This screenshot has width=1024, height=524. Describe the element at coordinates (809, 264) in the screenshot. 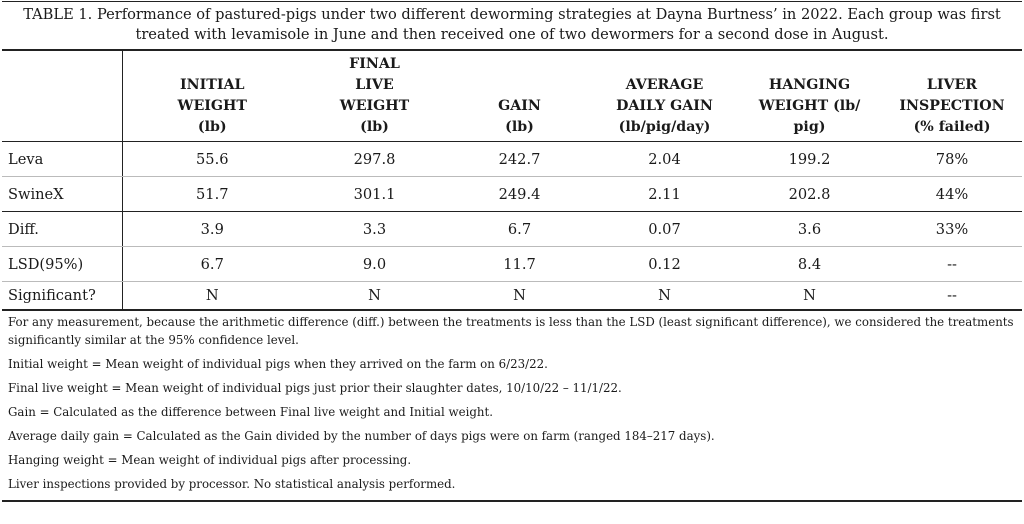

I see `cell-value: 8.4` at that location.